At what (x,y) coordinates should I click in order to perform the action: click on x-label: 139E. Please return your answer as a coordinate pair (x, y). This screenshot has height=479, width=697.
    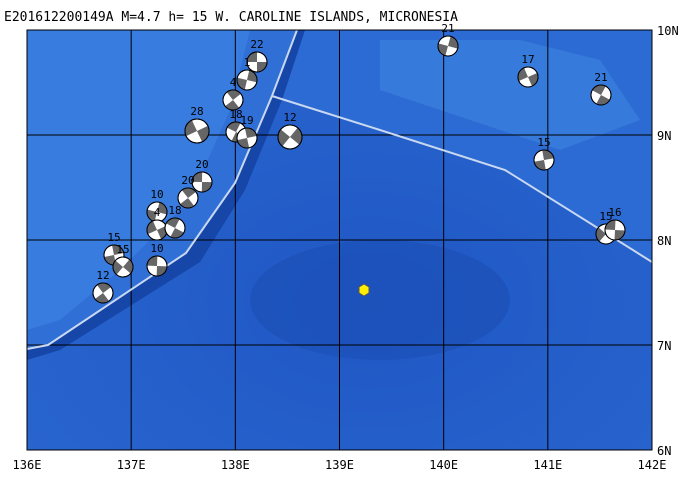
    Looking at the image, I should click on (339, 465).